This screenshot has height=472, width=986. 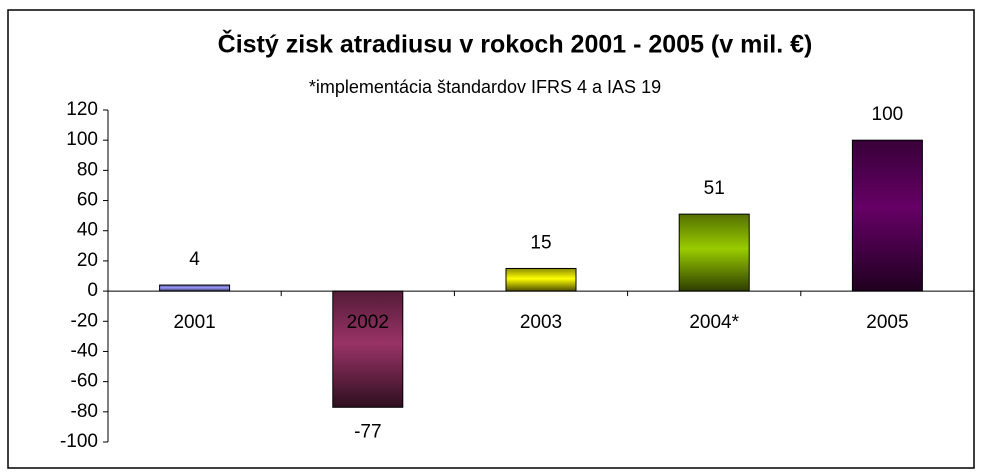 I want to click on y-tick-label: 40, so click(x=87, y=230).